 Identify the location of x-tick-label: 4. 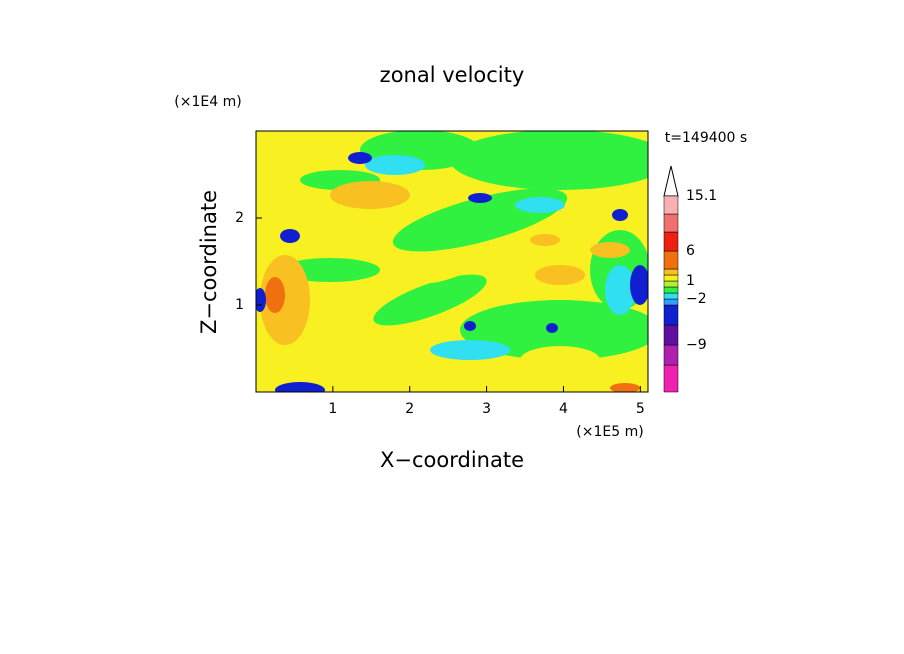
(563, 409).